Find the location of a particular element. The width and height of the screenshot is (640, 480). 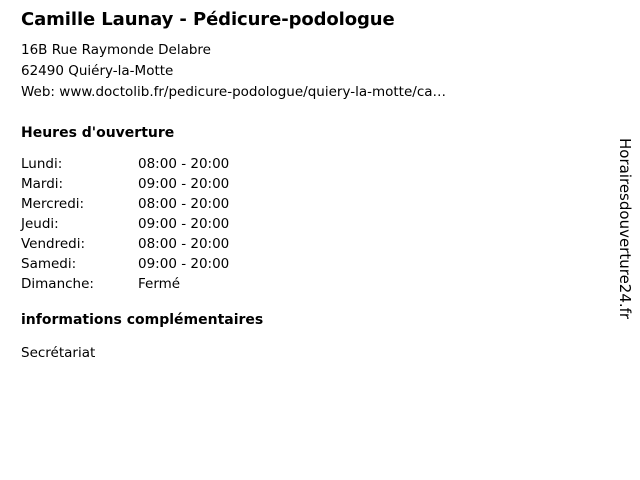

table-row: Mercredi: 08:00 - 20:00 is located at coordinates (149, 204).